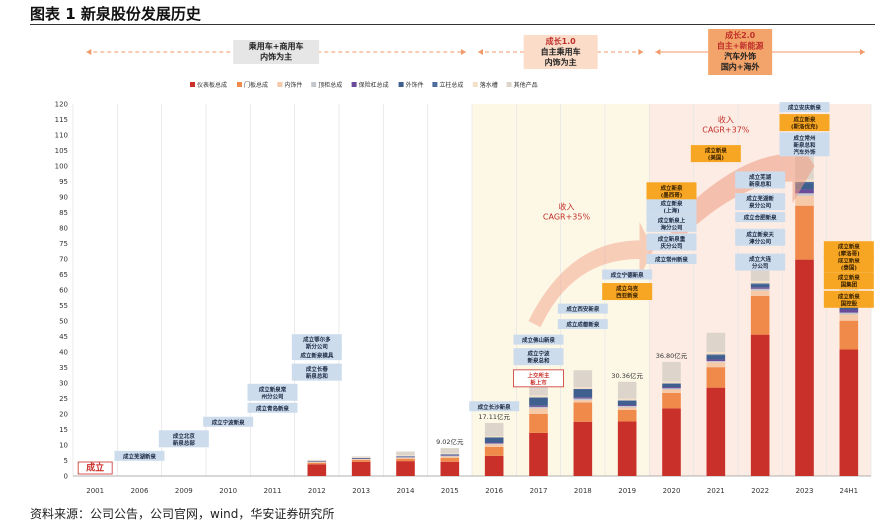  What do you see at coordinates (760, 241) in the screenshot?
I see `event-label: 津分公司` at bounding box center [760, 241].